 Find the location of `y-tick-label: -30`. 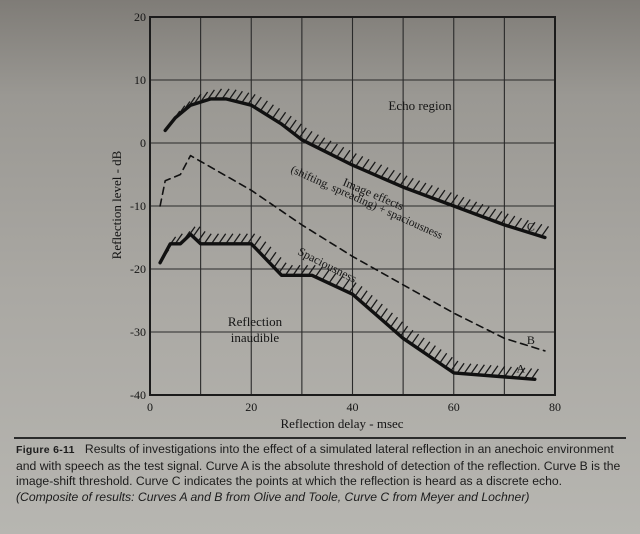

y-tick-label: -30 is located at coordinates (138, 332).